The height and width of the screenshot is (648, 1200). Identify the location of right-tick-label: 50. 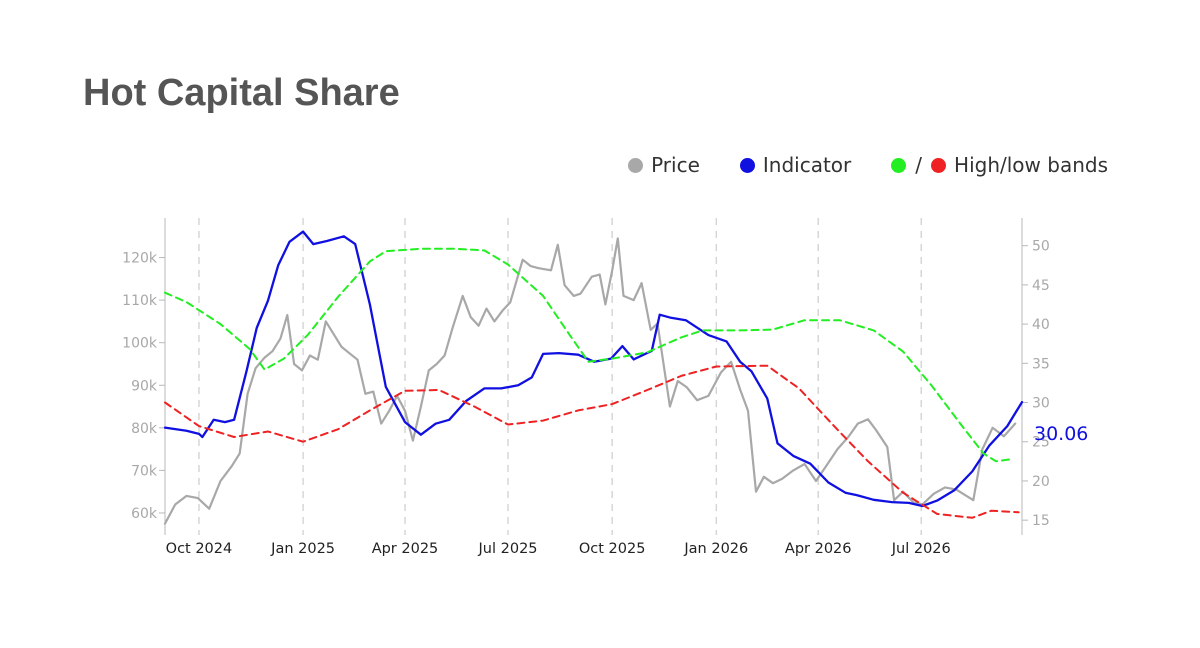
(1041, 247).